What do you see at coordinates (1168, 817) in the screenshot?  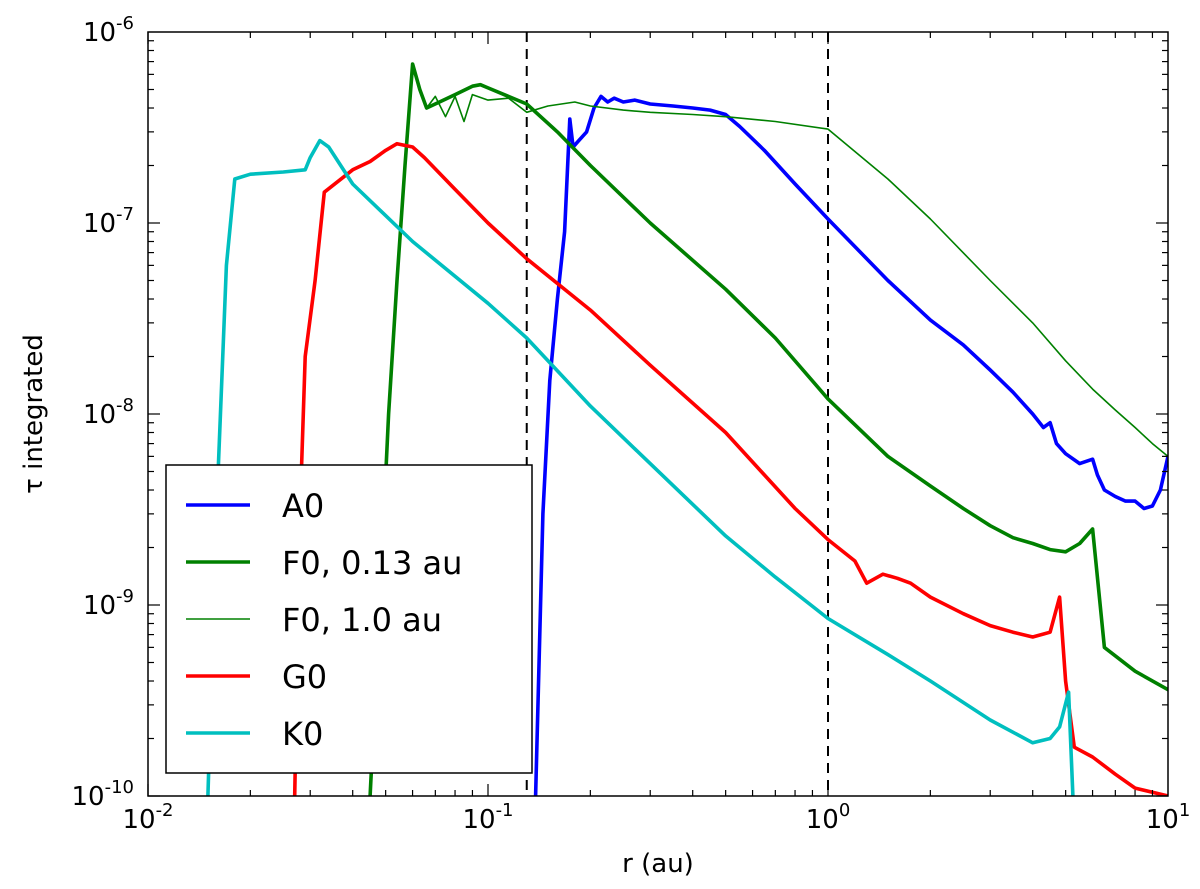 I see `x-tick-label: 10¹` at bounding box center [1168, 817].